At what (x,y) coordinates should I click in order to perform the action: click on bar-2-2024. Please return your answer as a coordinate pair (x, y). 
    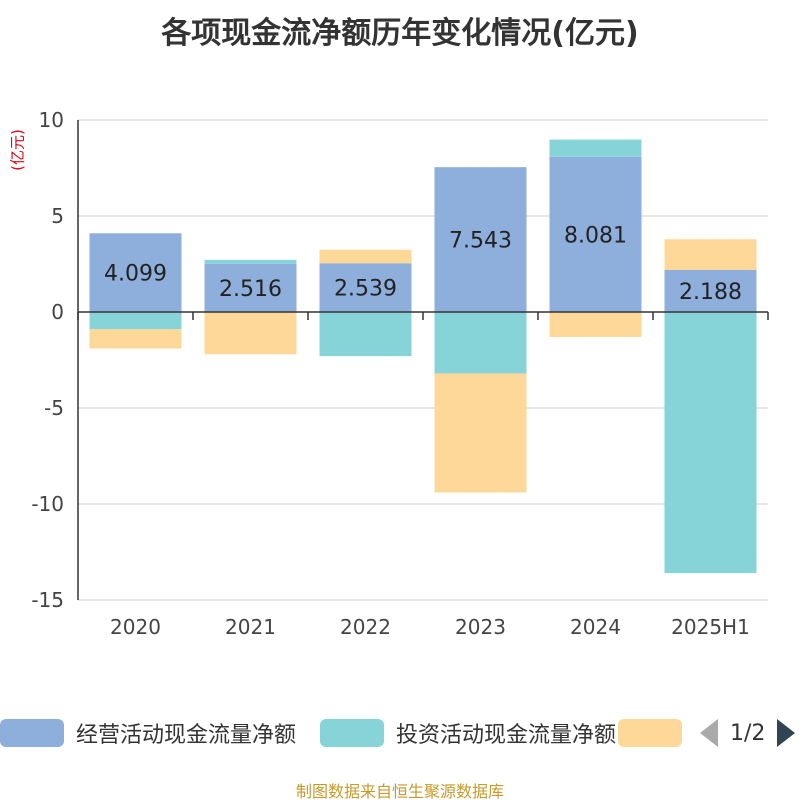
    Looking at the image, I should click on (595, 324).